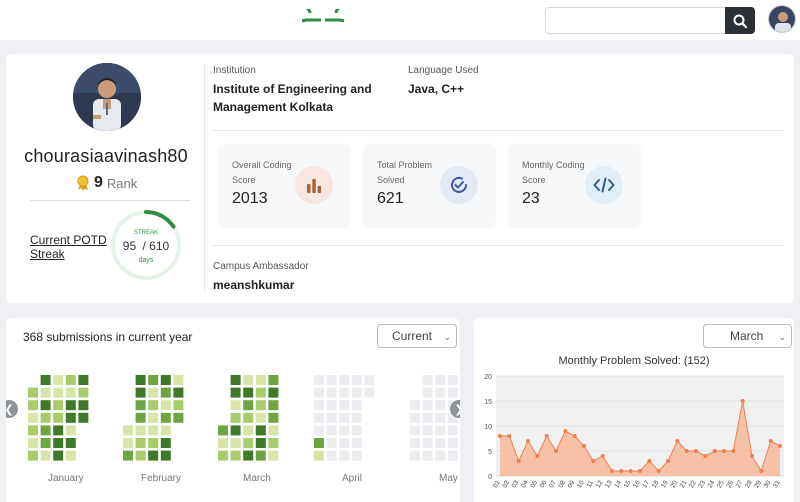  I want to click on x-tick-label: 20, so click(674, 484).